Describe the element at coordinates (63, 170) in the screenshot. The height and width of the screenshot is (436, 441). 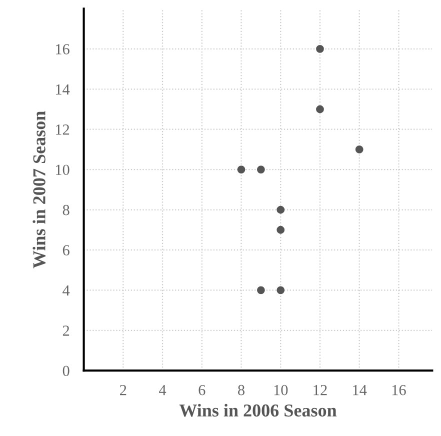
I see `y-tick-label: 10` at that location.